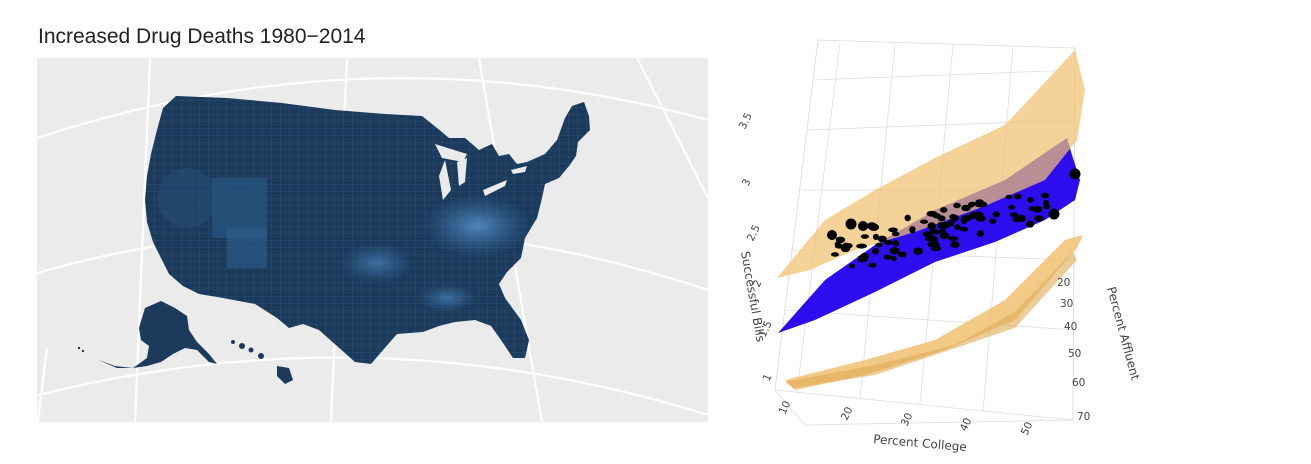 This screenshot has height=464, width=1311. Describe the element at coordinates (1083, 417) in the screenshot. I see `y-tick: 70` at that location.